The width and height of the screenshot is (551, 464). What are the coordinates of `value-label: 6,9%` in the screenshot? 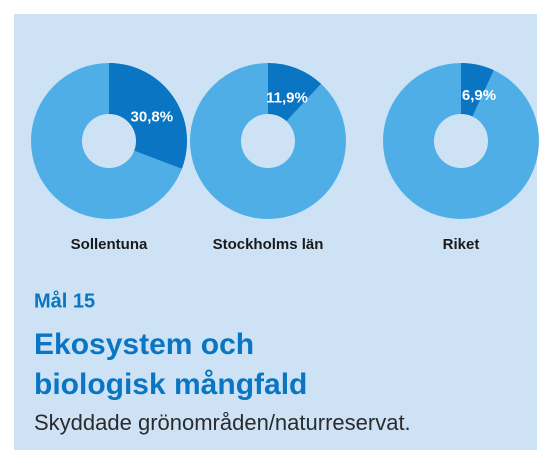 It's located at (479, 95).